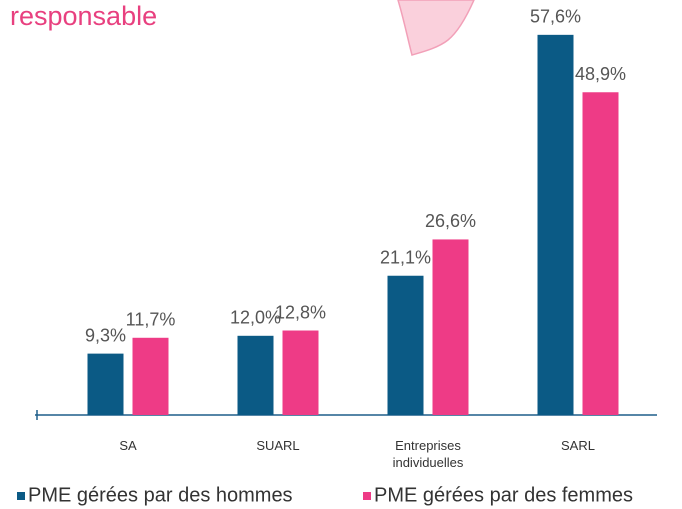 Image resolution: width=682 pixels, height=509 pixels. I want to click on value-label: 12,0%, so click(255, 318).